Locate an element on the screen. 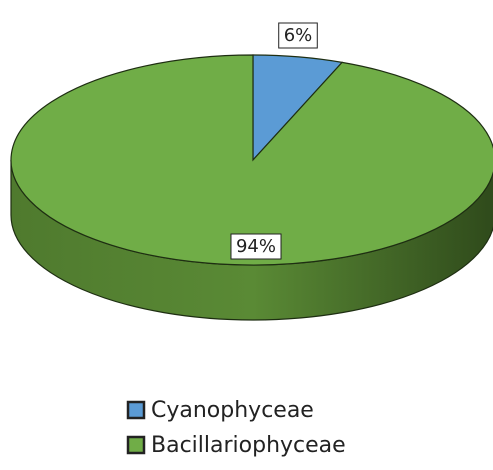 The image size is (493, 470). legend-label: Bacillariophyceae is located at coordinates (248, 445).